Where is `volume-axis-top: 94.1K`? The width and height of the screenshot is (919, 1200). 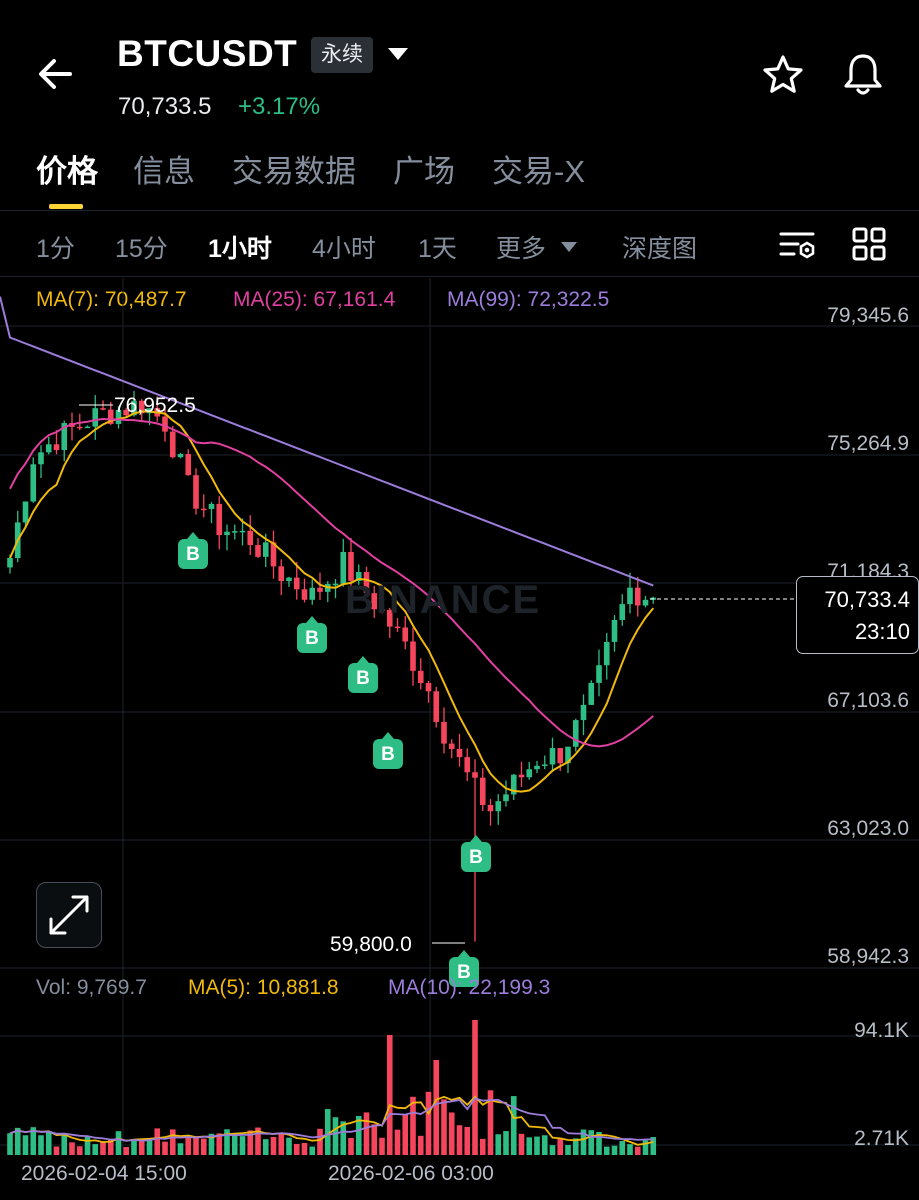
volume-axis-top: 94.1K is located at coordinates (881, 1030).